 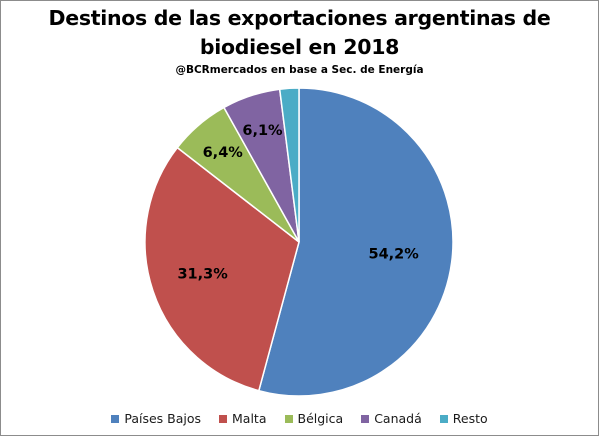 I want to click on chart-legend: Países Bajos Malta Bélgica Canadá Resto, so click(x=299, y=418).